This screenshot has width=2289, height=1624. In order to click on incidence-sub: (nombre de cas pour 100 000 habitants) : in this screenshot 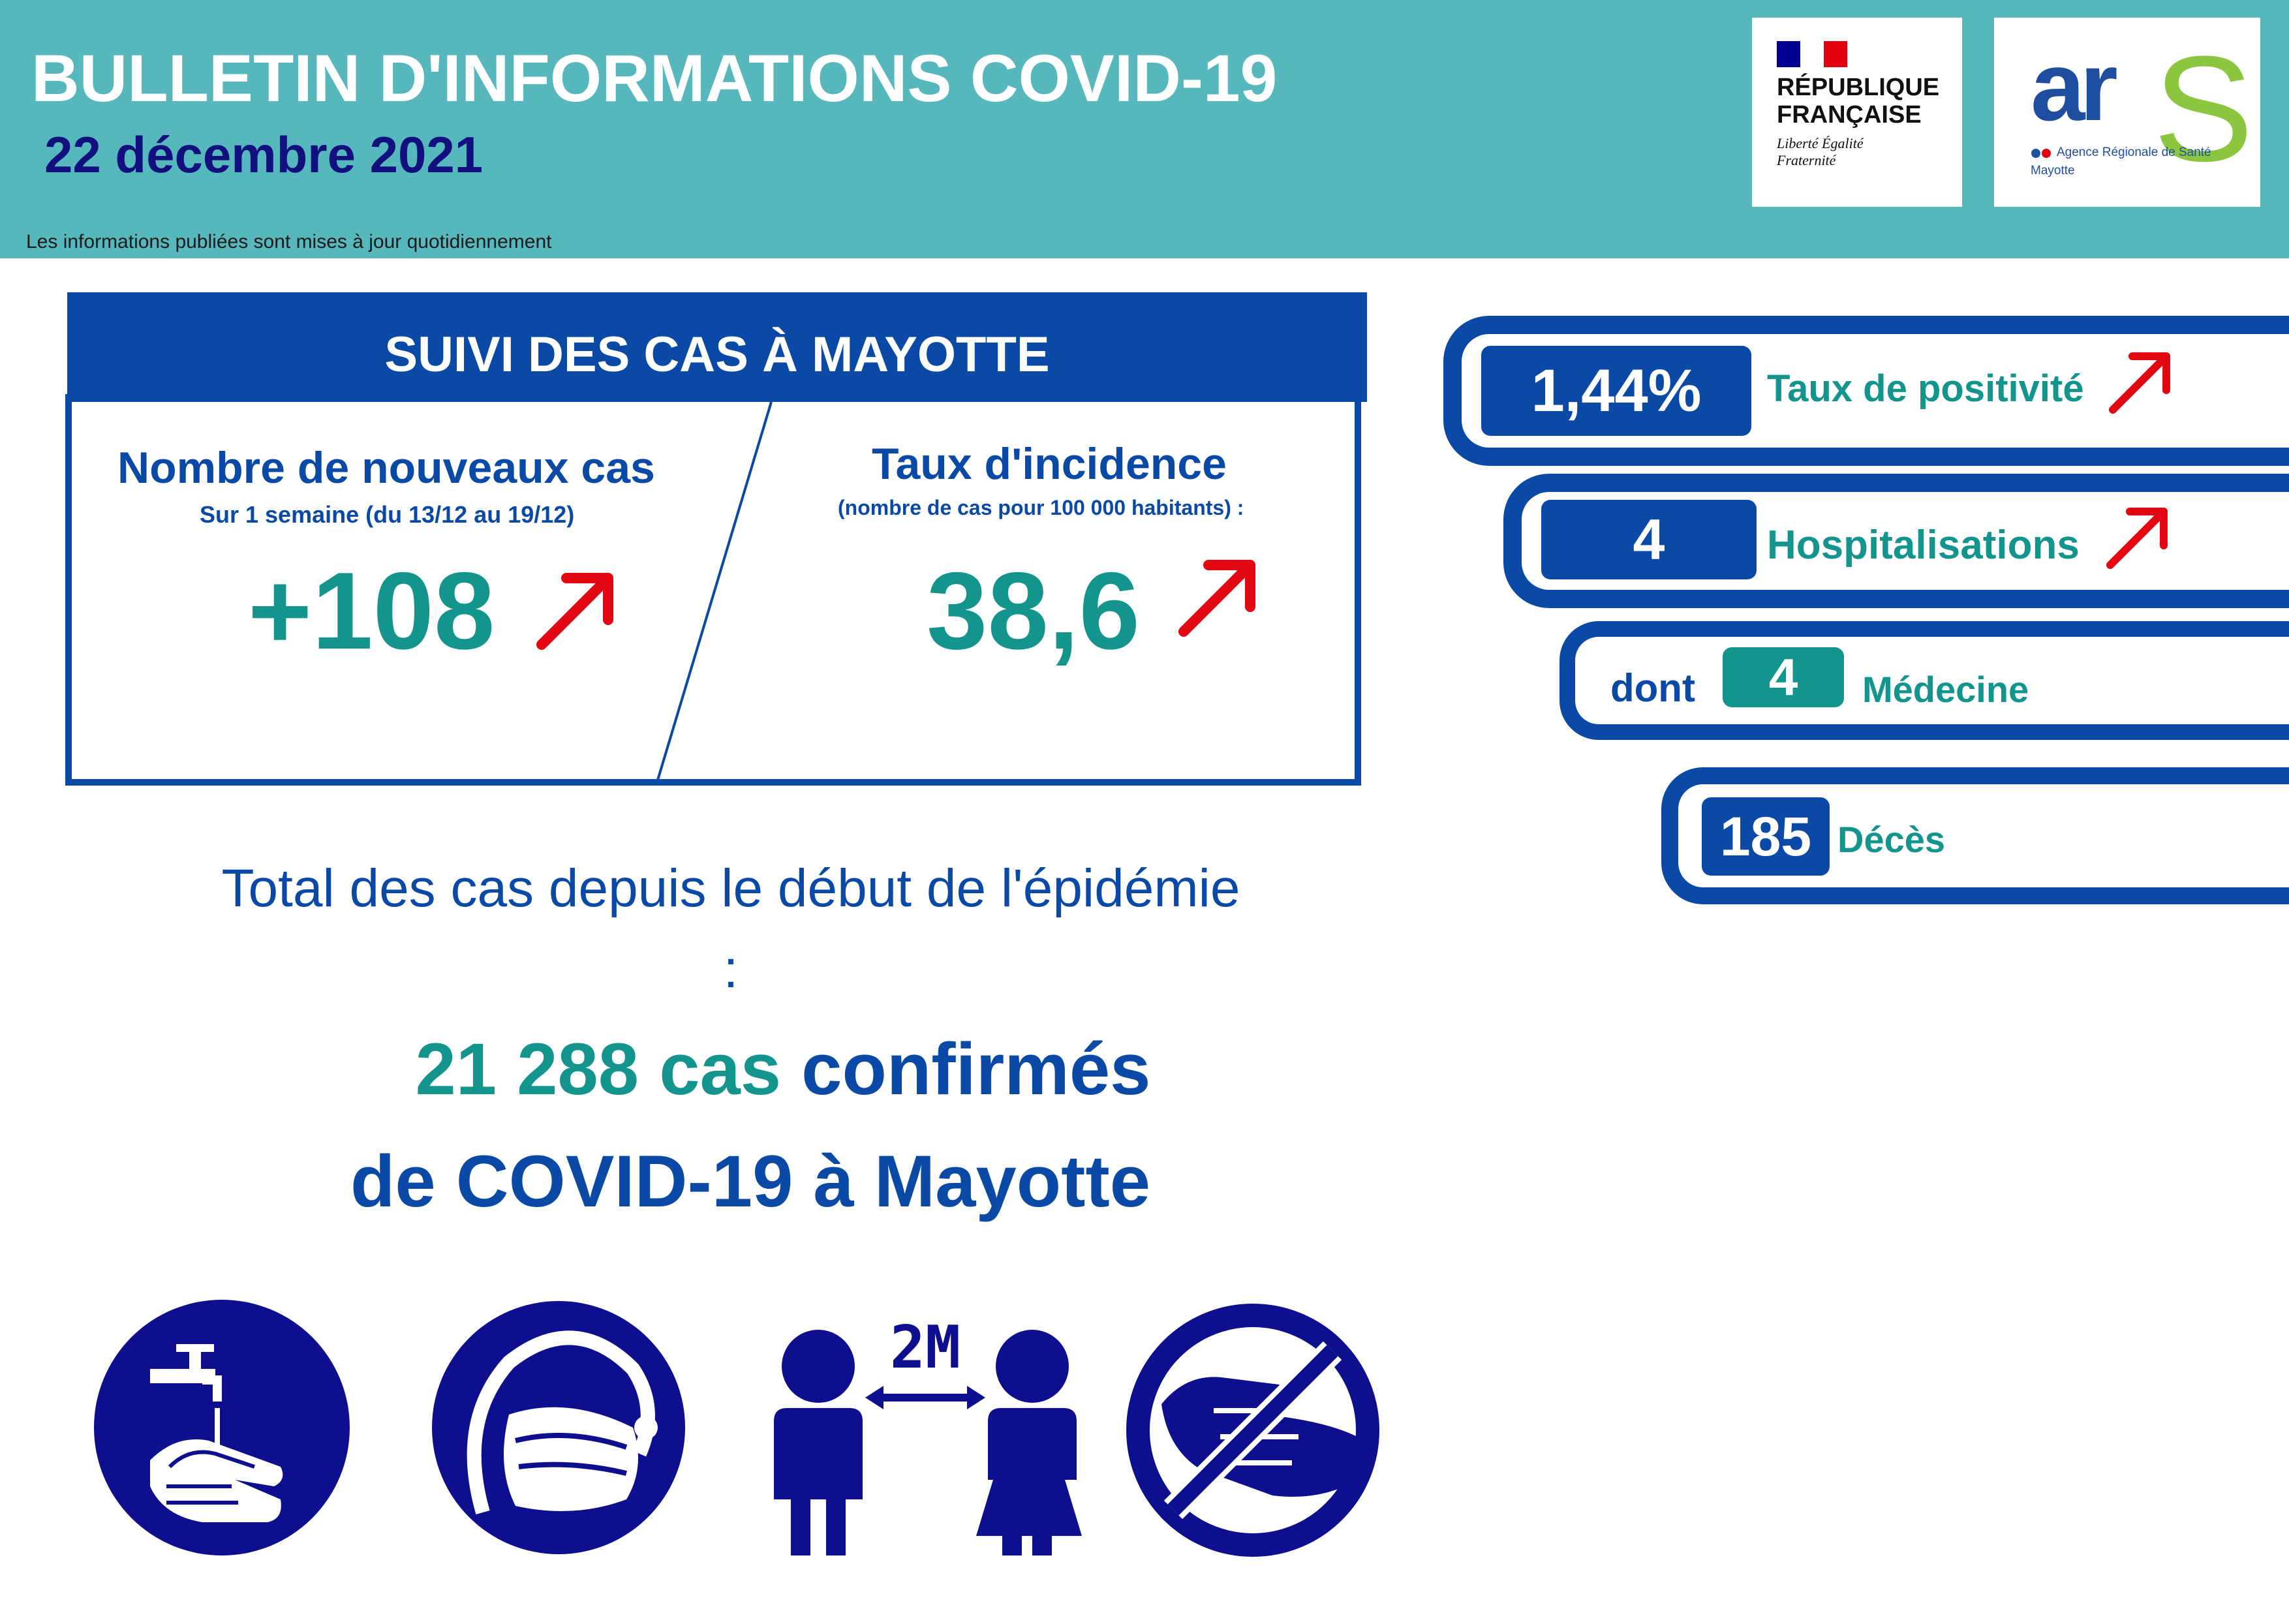, I will do `click(1041, 507)`.